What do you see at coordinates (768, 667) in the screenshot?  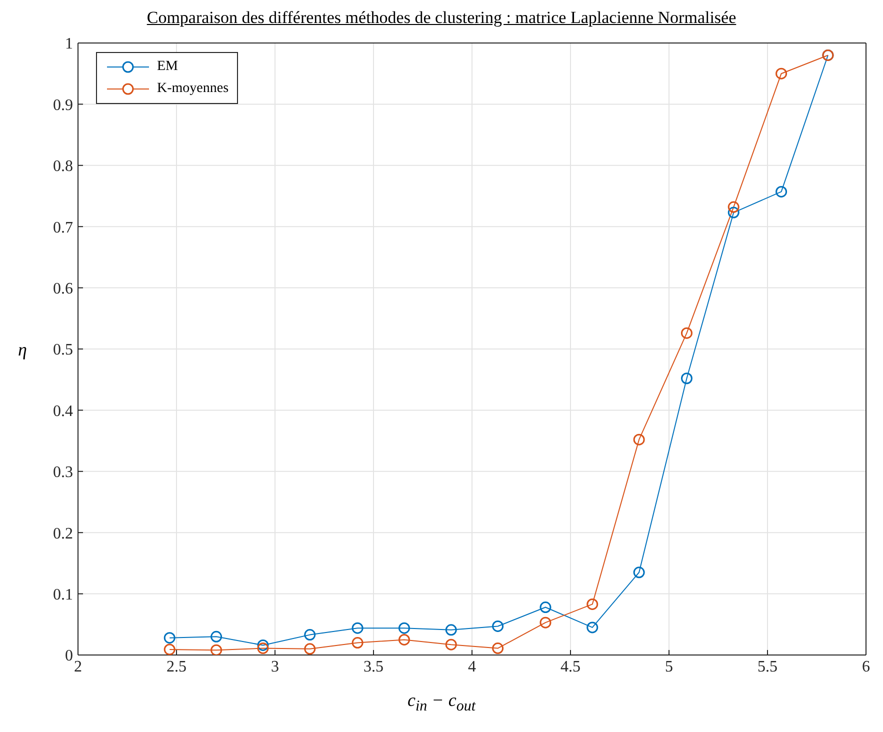 I see `x-tick-label: 5.5` at bounding box center [768, 667].